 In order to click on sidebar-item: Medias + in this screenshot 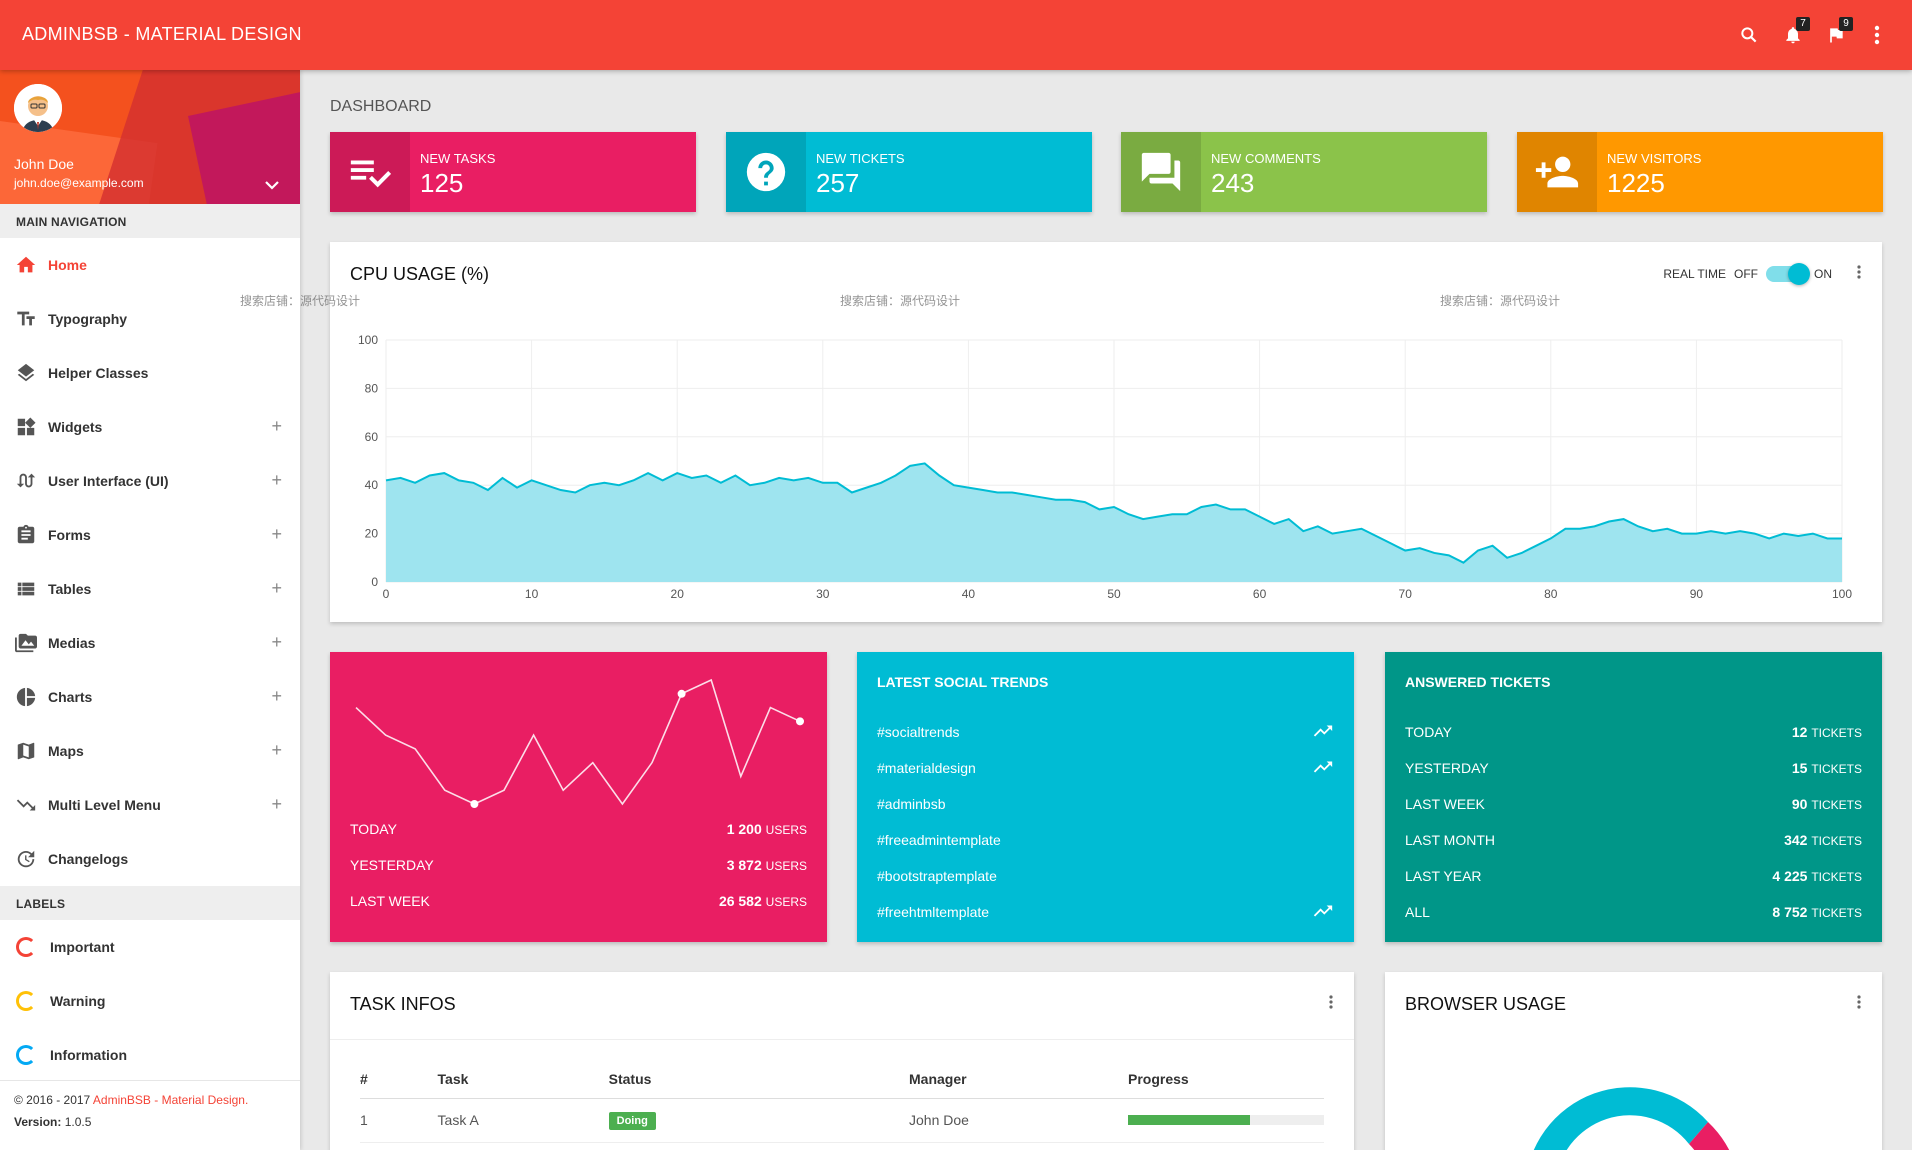, I will do `click(150, 643)`.